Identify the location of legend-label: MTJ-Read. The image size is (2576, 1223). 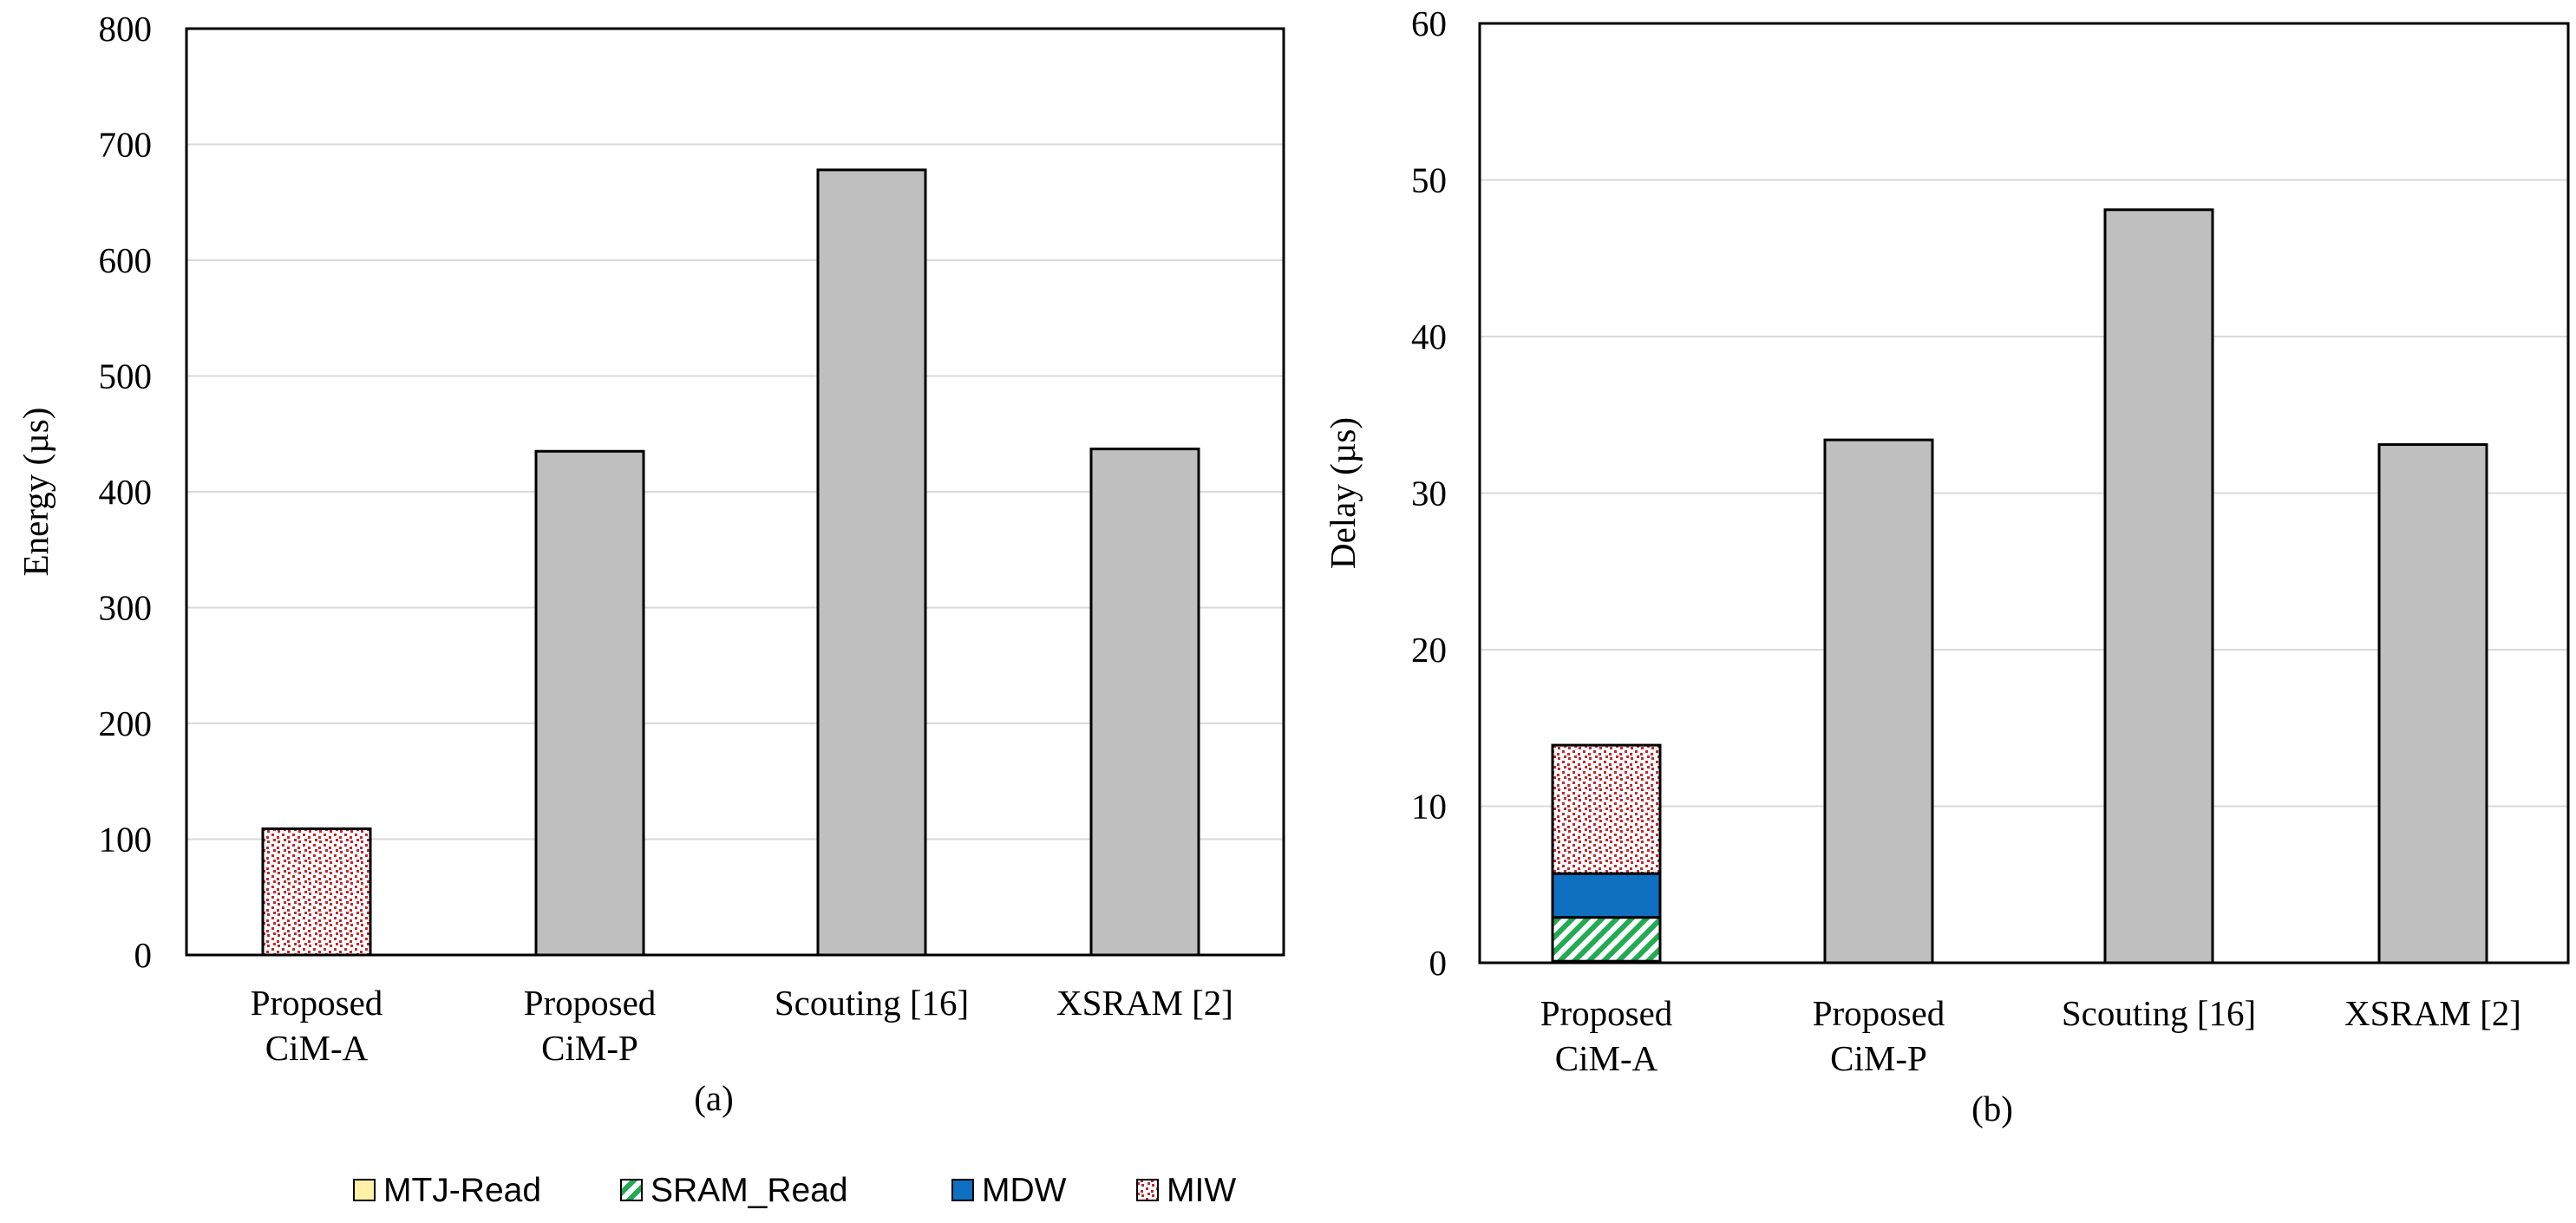
(462, 1190).